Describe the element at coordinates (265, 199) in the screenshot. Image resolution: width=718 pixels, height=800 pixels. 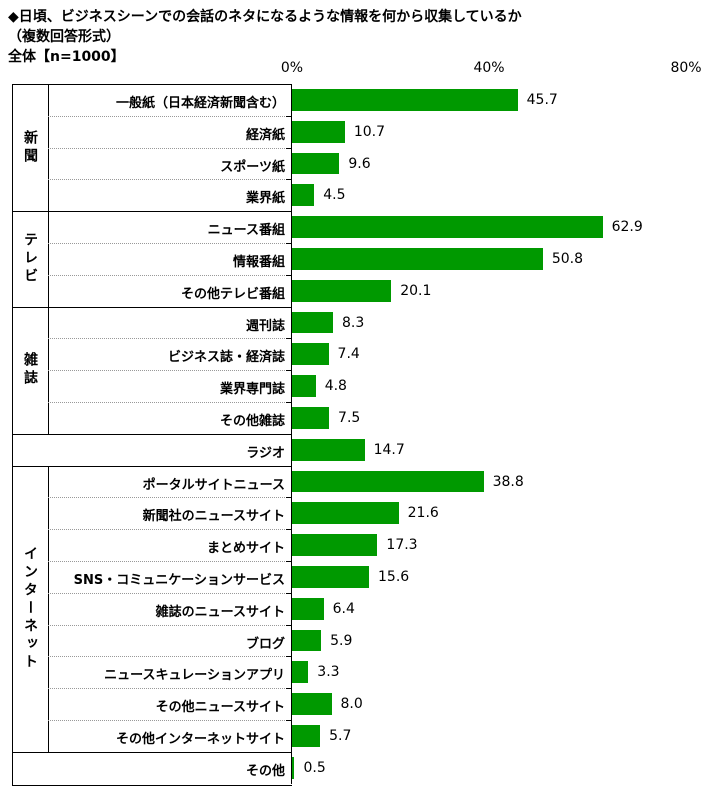
I see `category-label: 業界紙` at that location.